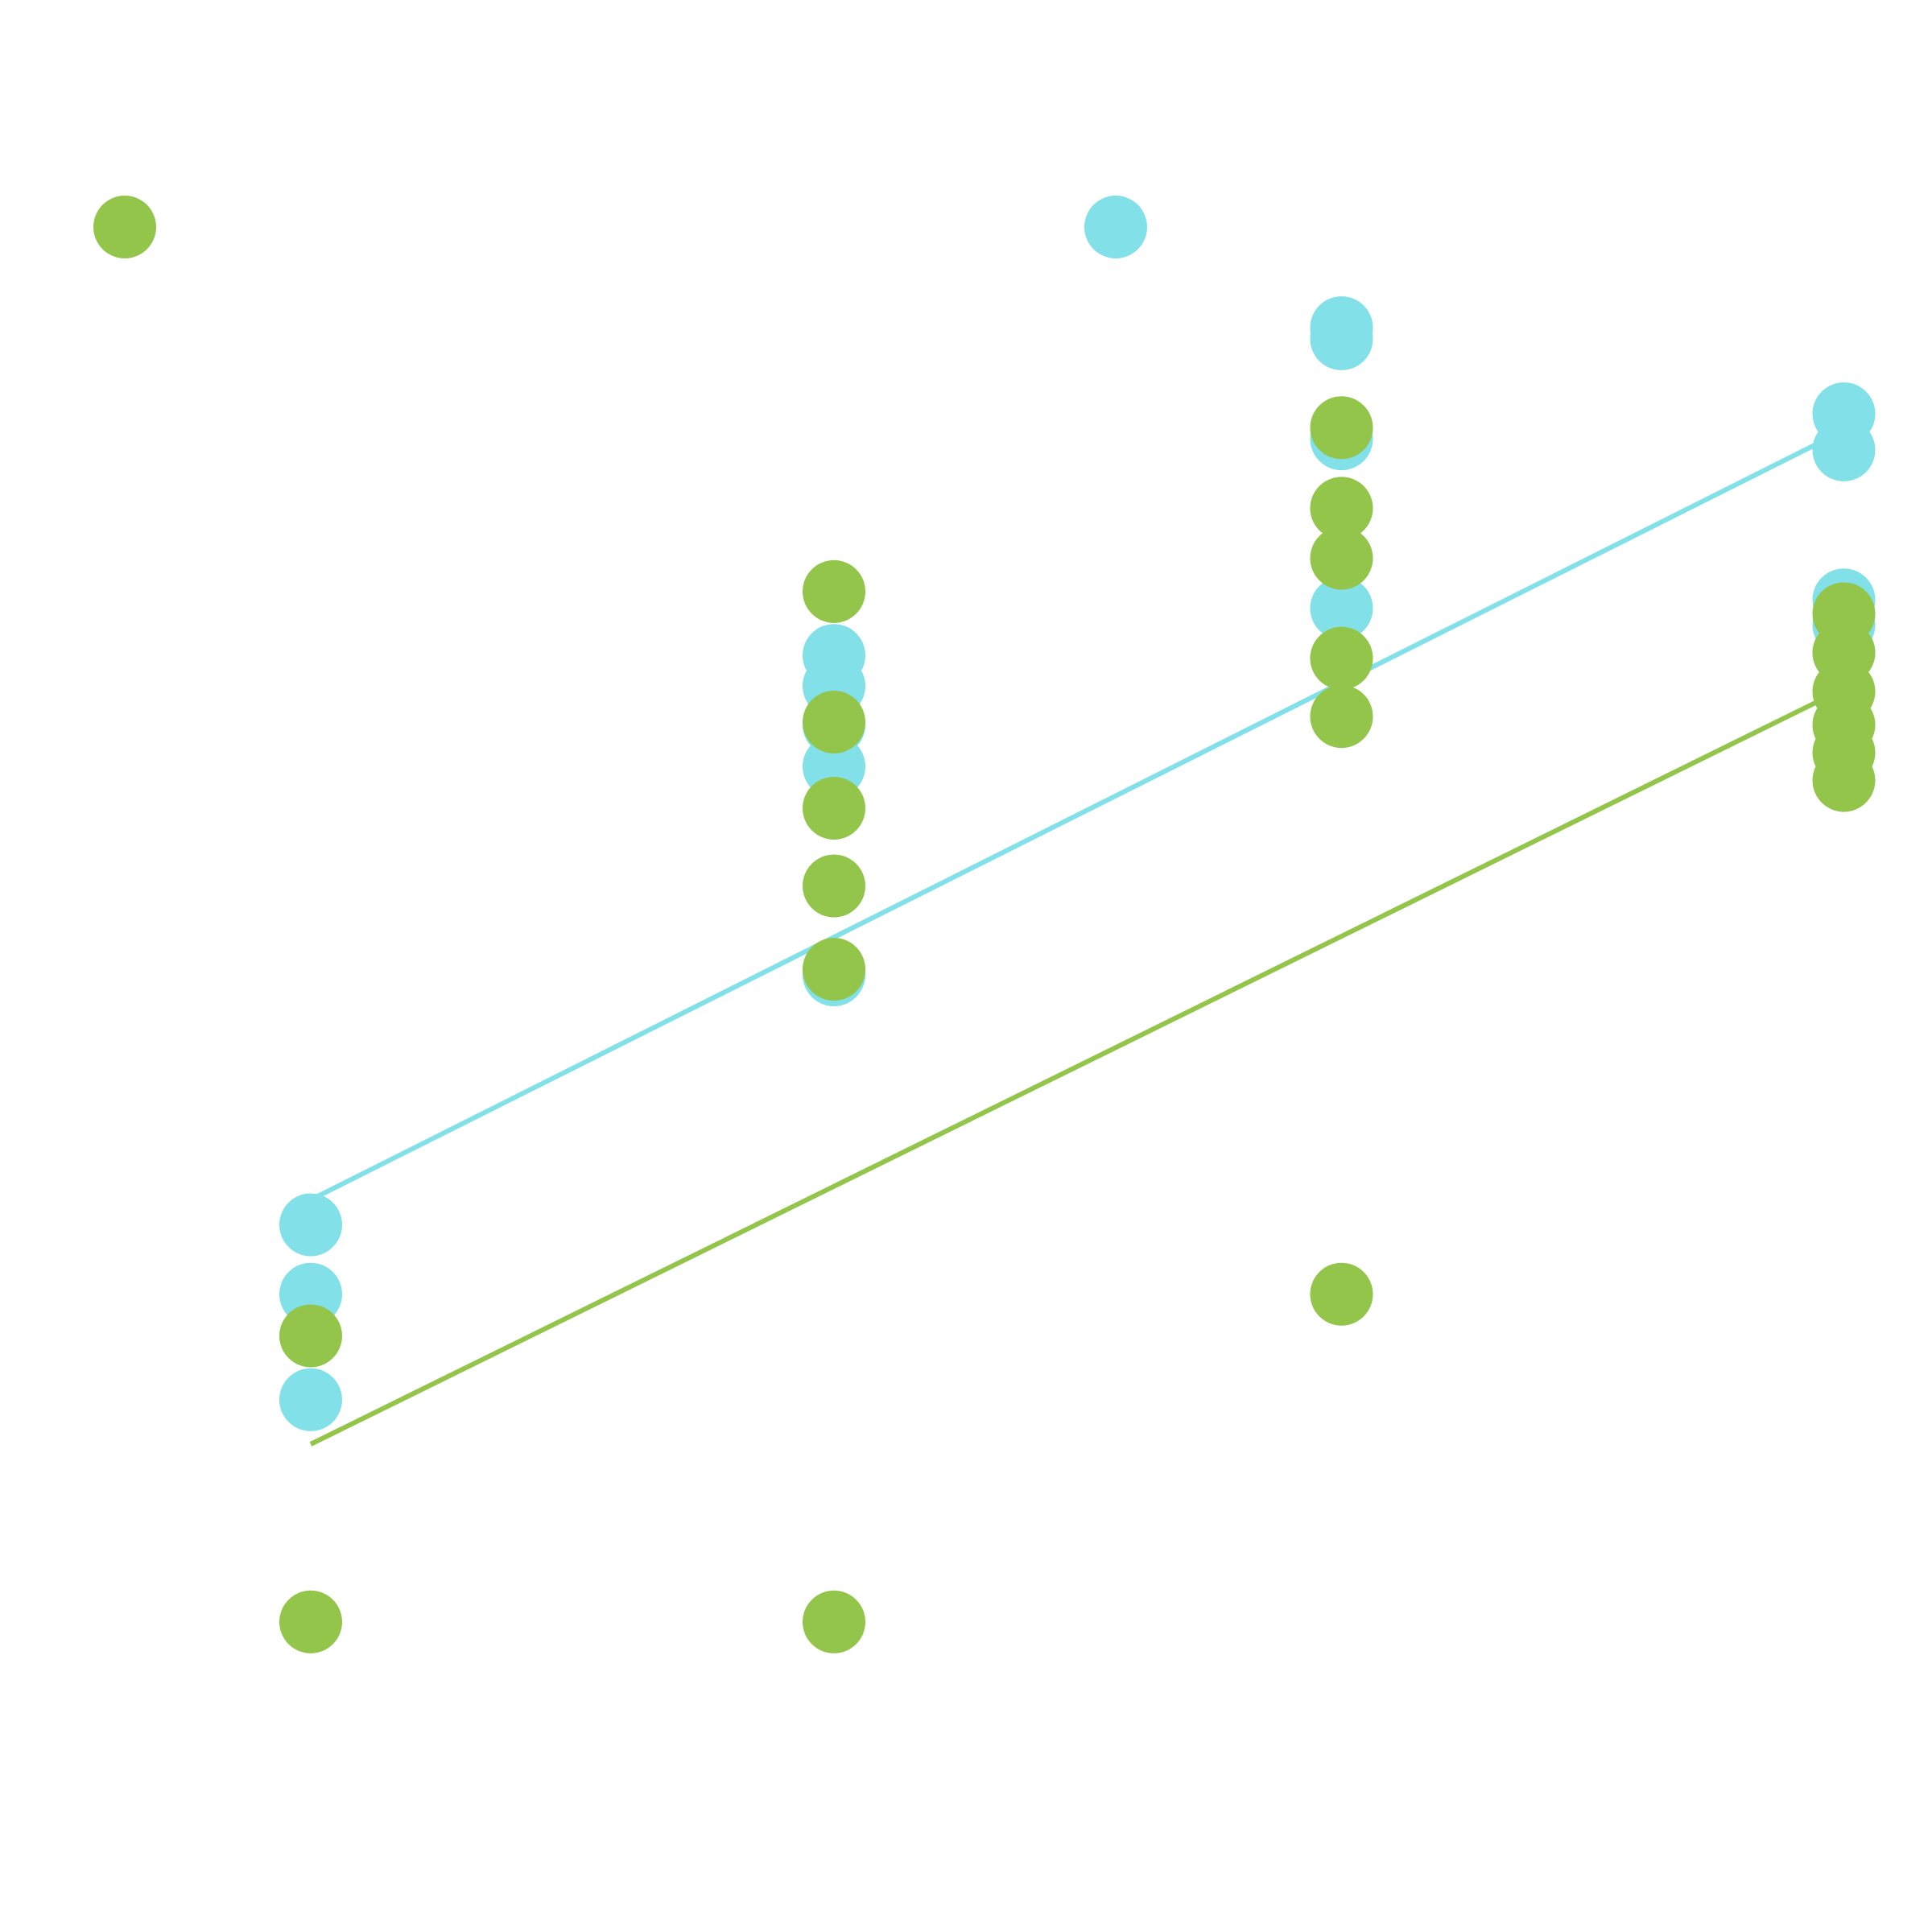 The height and width of the screenshot is (1932, 1932). What do you see at coordinates (124, 227) in the screenshot?
I see `series-2-legend-marker` at bounding box center [124, 227].